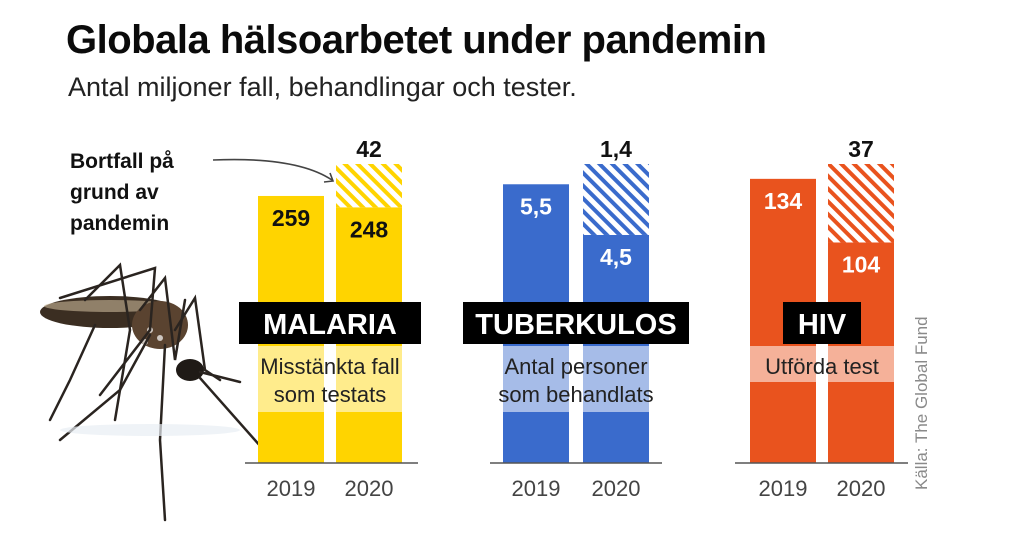 The height and width of the screenshot is (539, 1024). I want to click on bar-value-label: 104, so click(861, 264).